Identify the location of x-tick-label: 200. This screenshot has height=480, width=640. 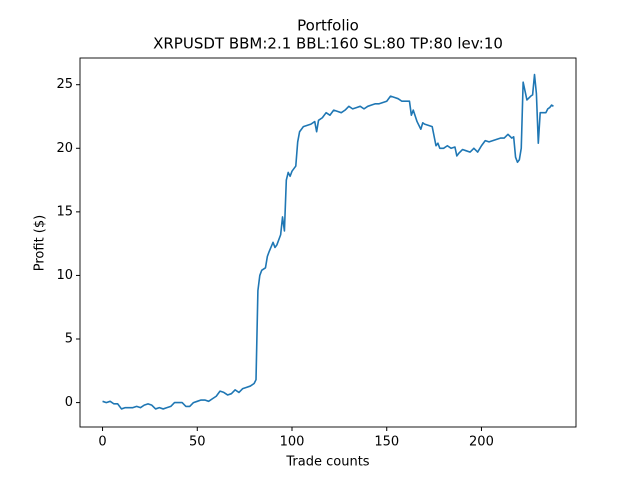
(481, 442).